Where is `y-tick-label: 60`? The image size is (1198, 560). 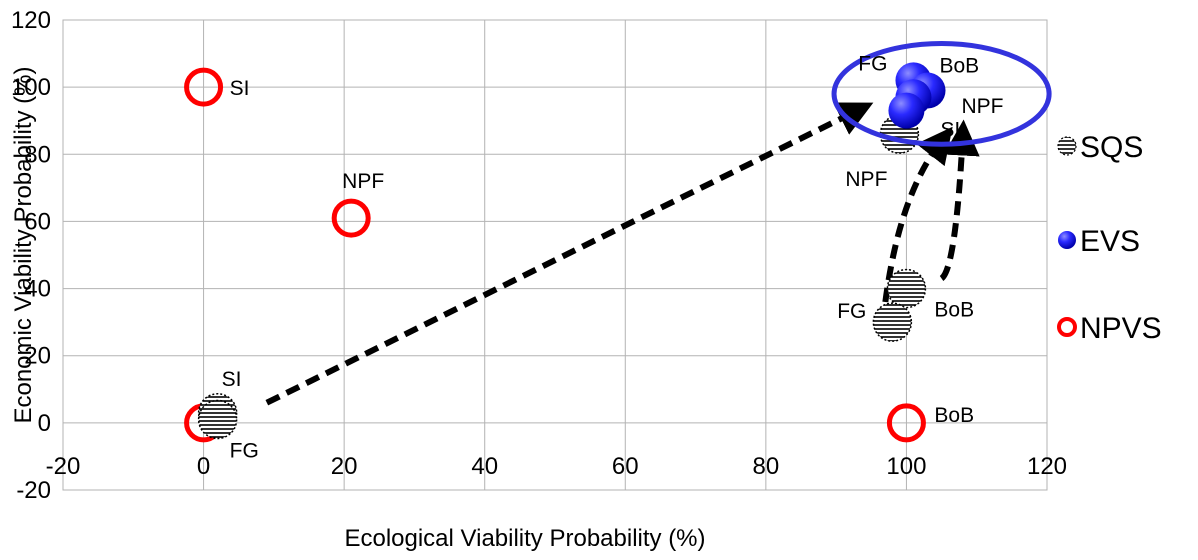
y-tick-label: 60 is located at coordinates (37, 221).